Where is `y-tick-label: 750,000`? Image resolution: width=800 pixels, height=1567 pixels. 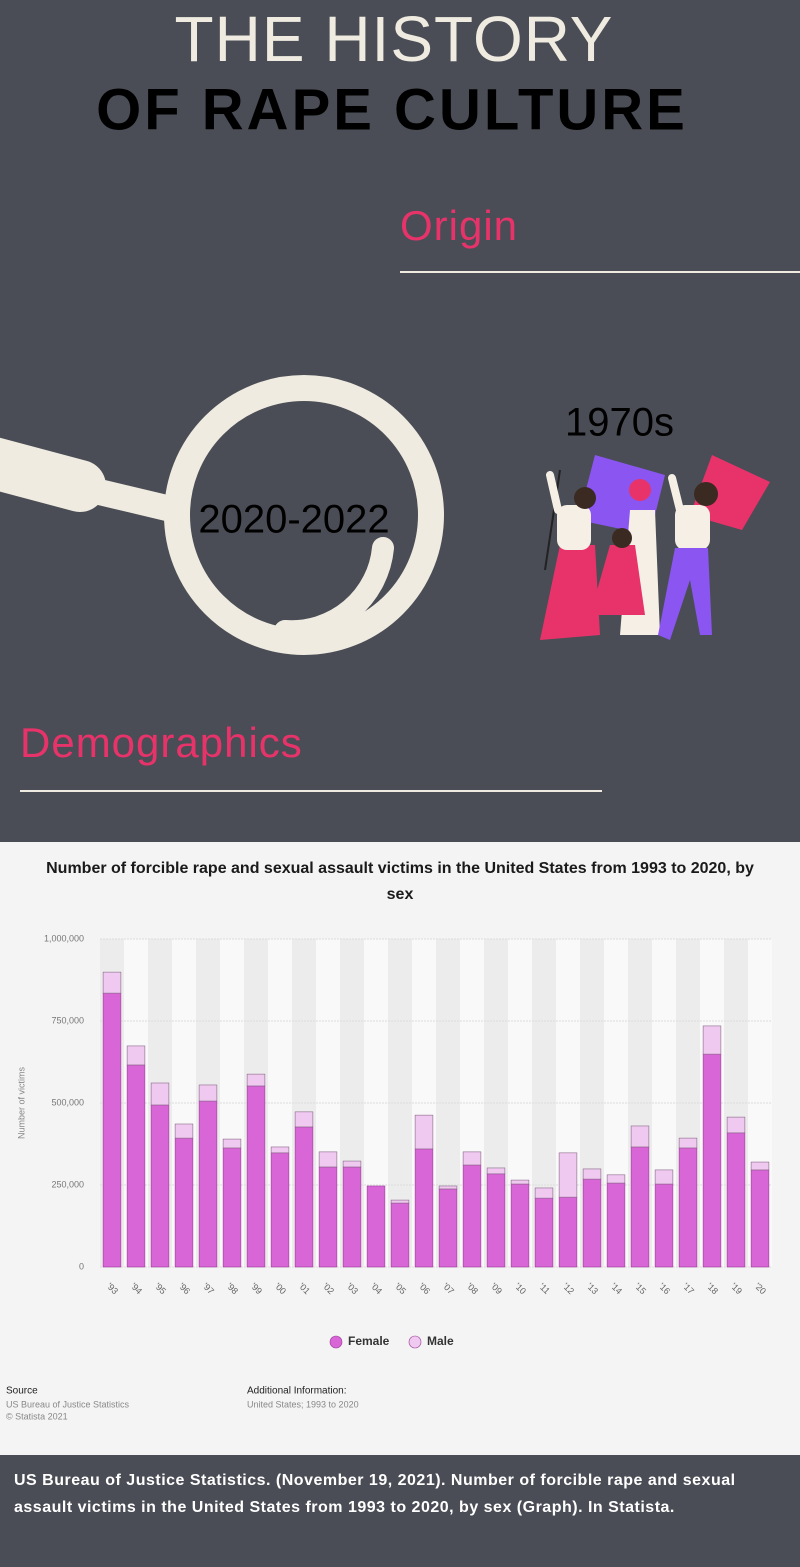
y-tick-label: 750,000 is located at coordinates (67, 1020).